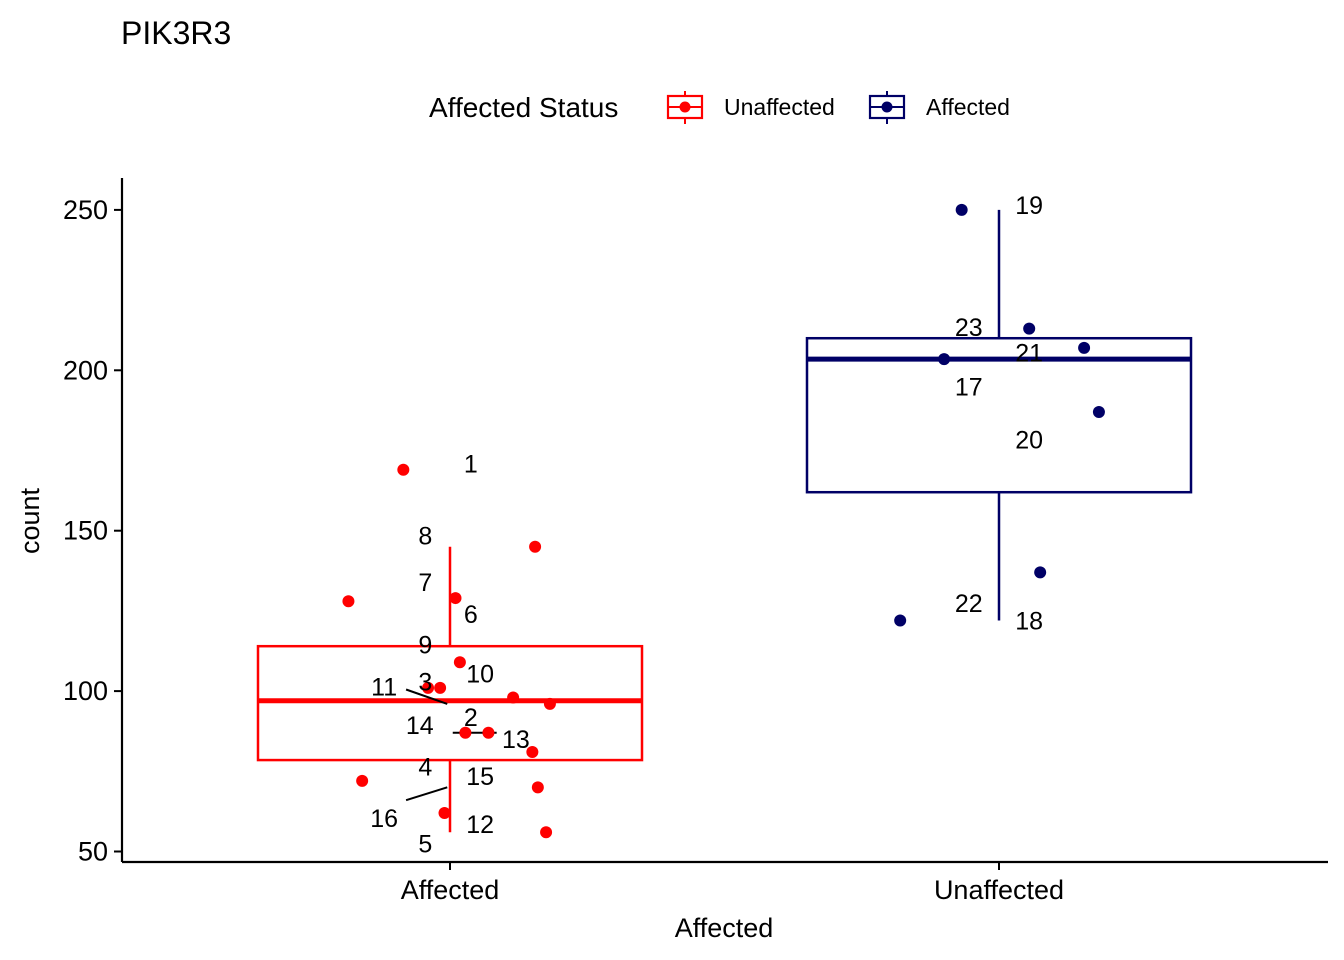 This screenshot has height=960, width=1344. I want to click on point-label: 14, so click(420, 726).